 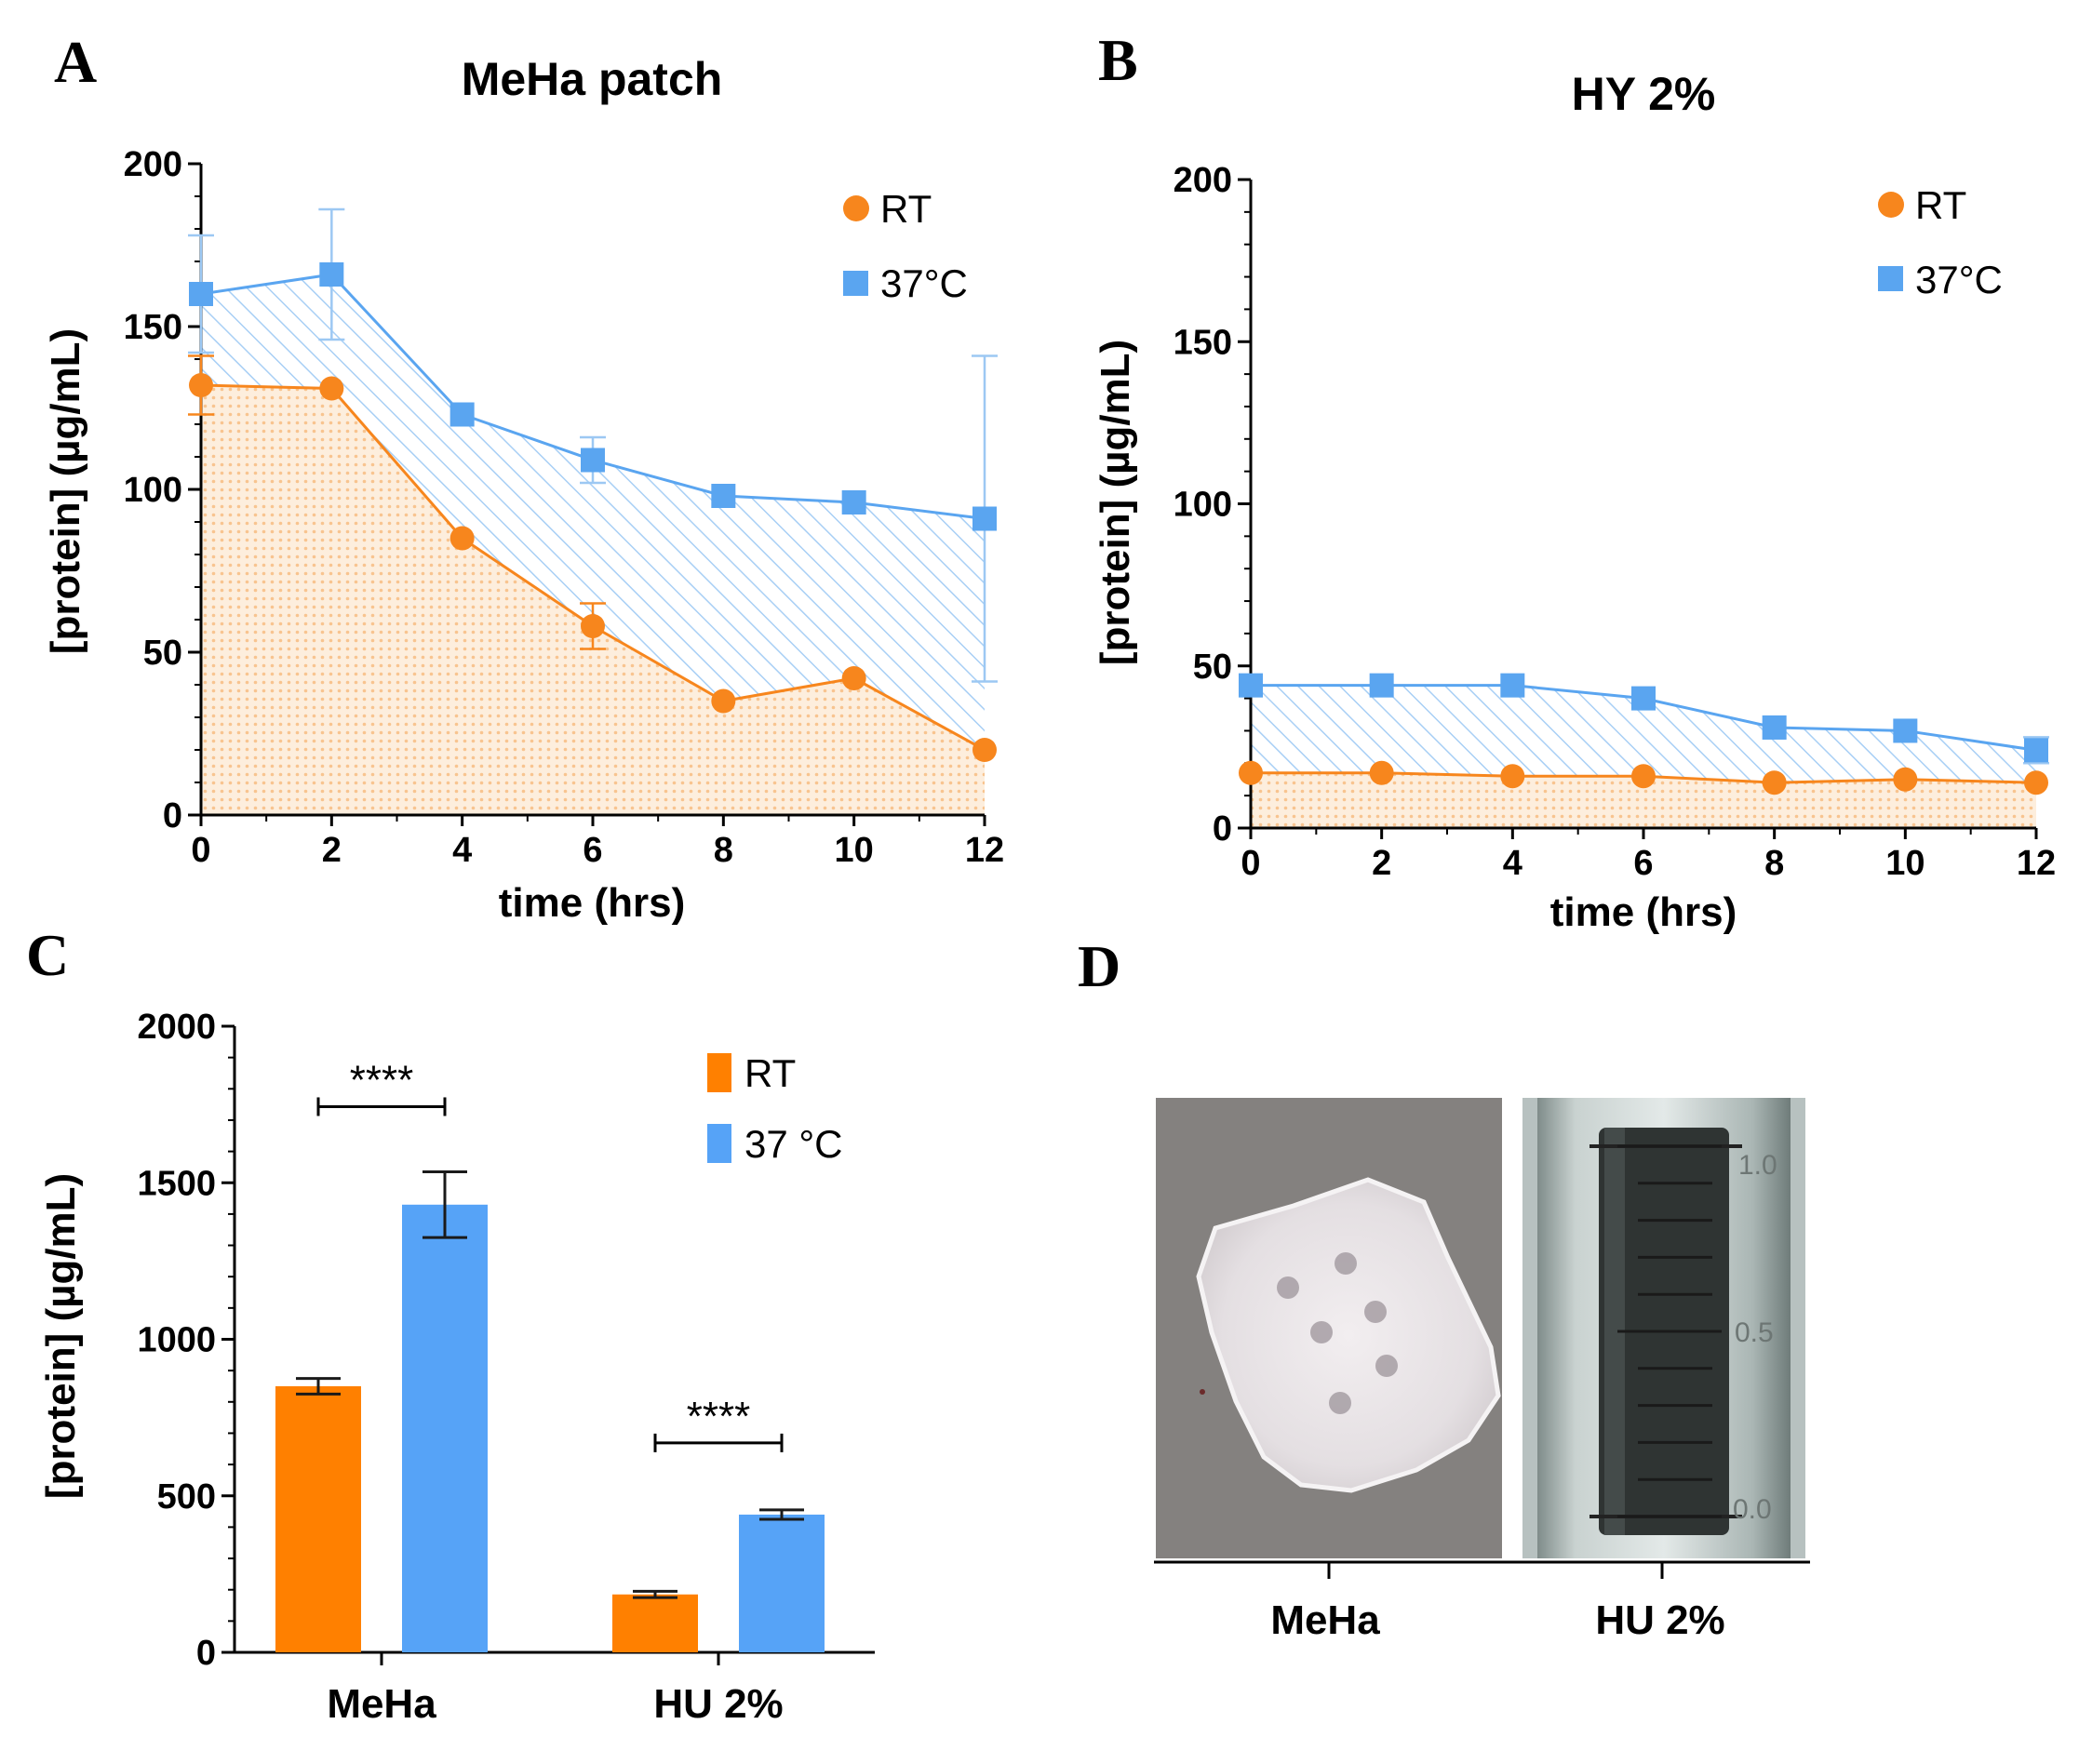 What do you see at coordinates (984, 850) in the screenshot?
I see `chart-a-x-tick-label: 12` at bounding box center [984, 850].